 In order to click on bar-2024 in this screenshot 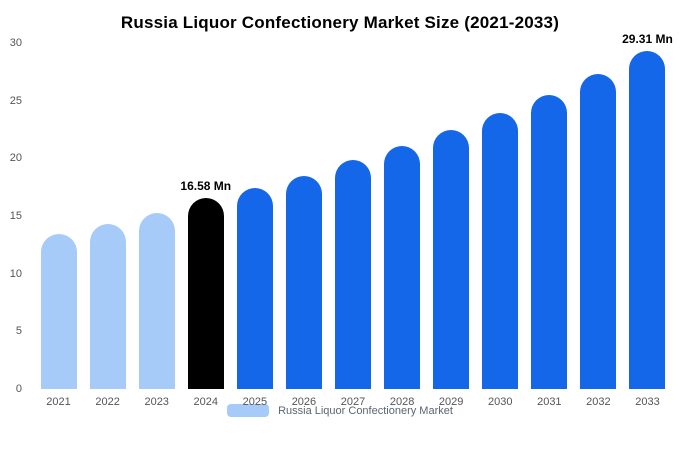, I will do `click(205, 293)`.